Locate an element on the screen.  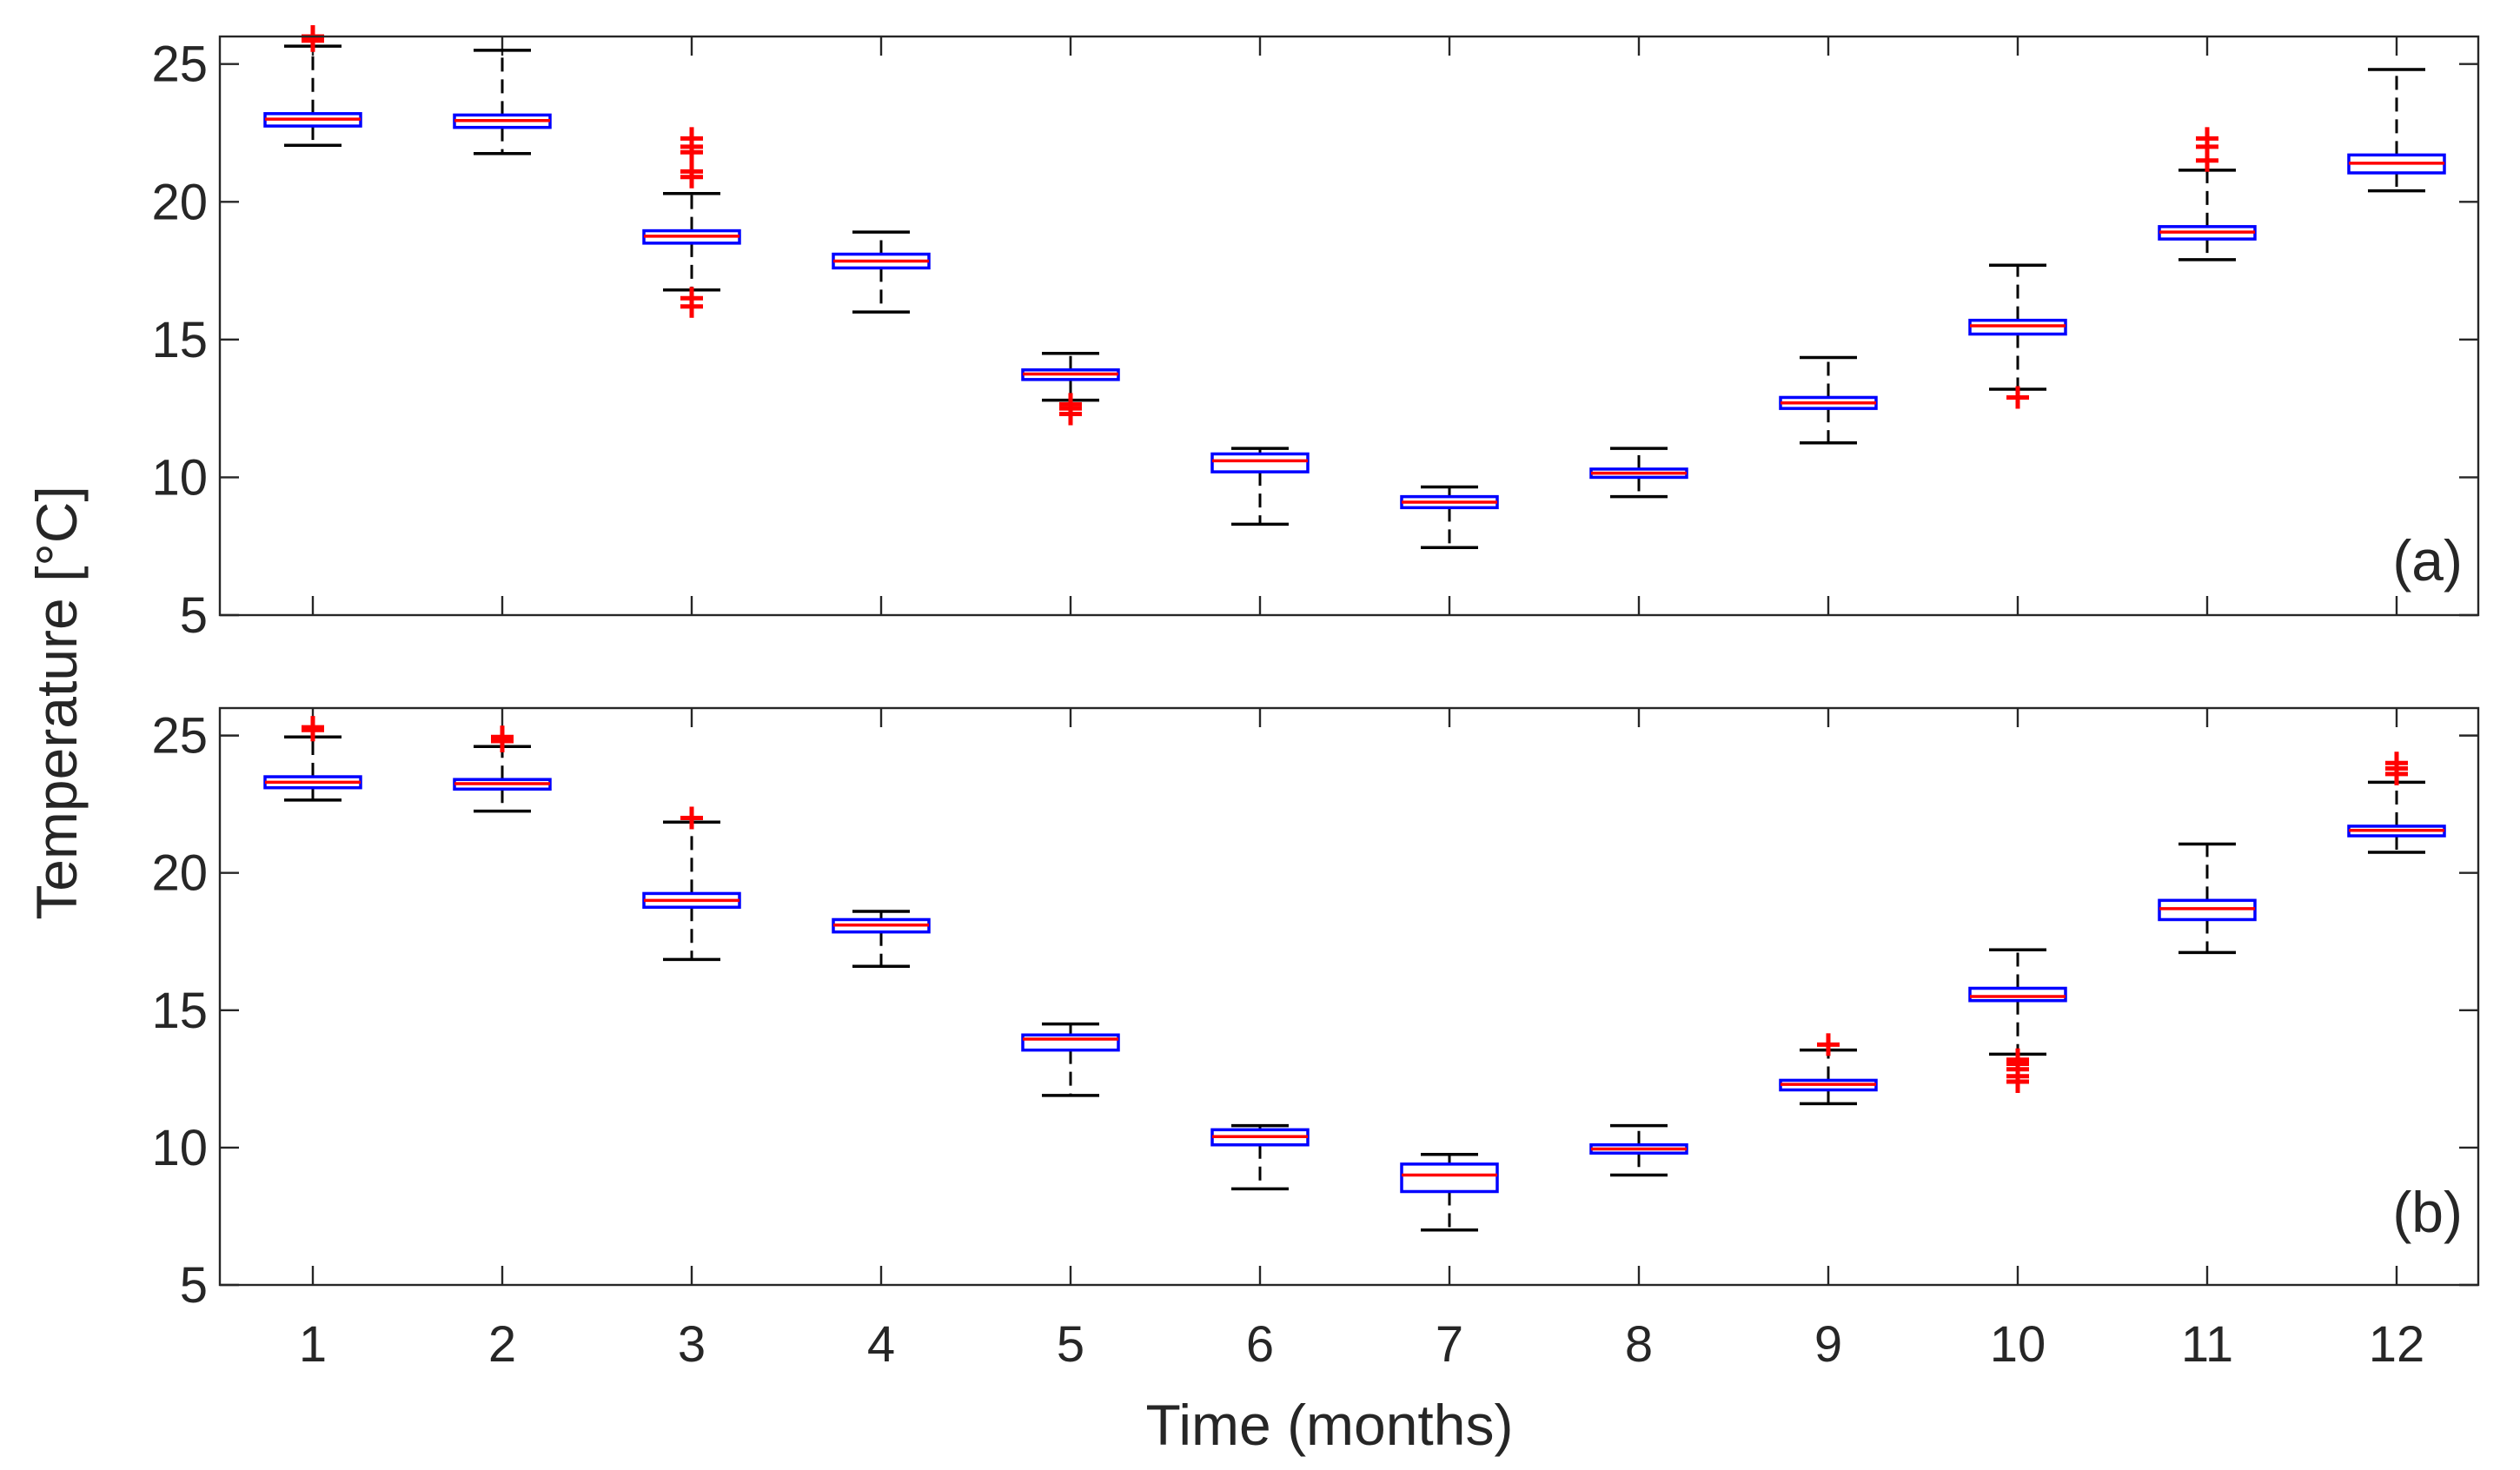
x-tick-label: 11 is located at coordinates (2207, 1344).